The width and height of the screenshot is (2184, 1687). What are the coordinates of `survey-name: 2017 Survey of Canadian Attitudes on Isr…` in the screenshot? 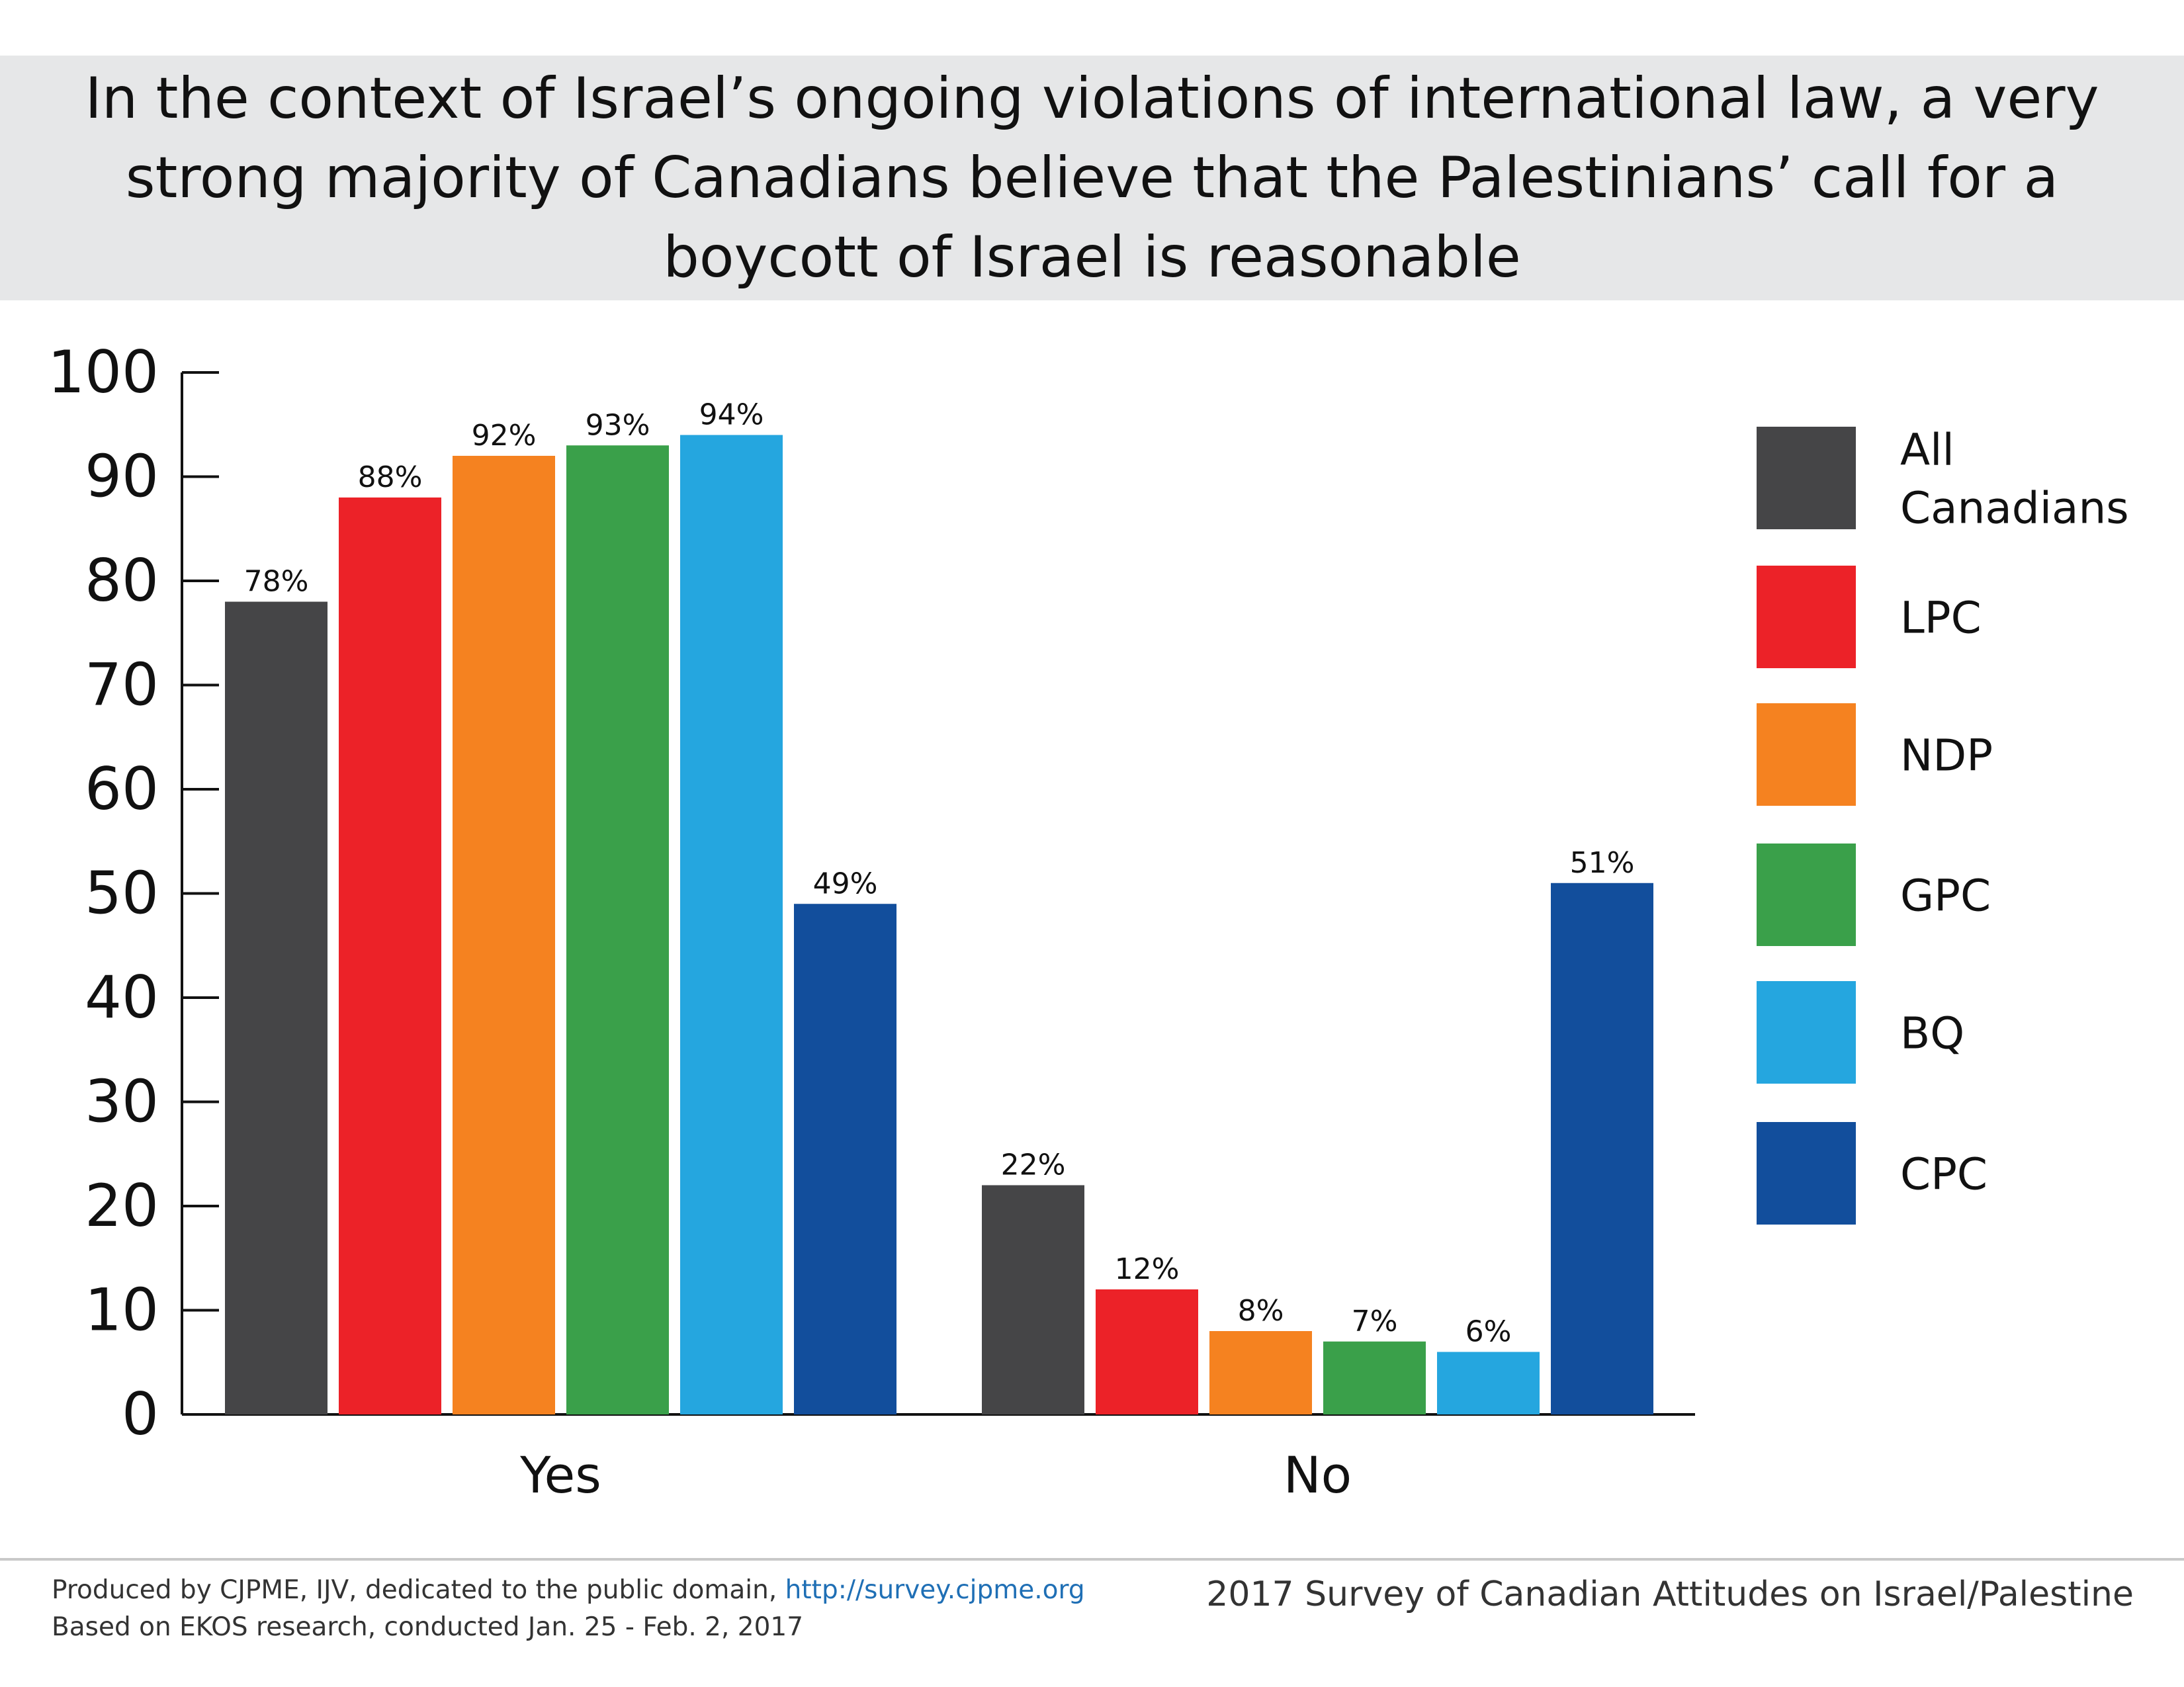 It's located at (1670, 1594).